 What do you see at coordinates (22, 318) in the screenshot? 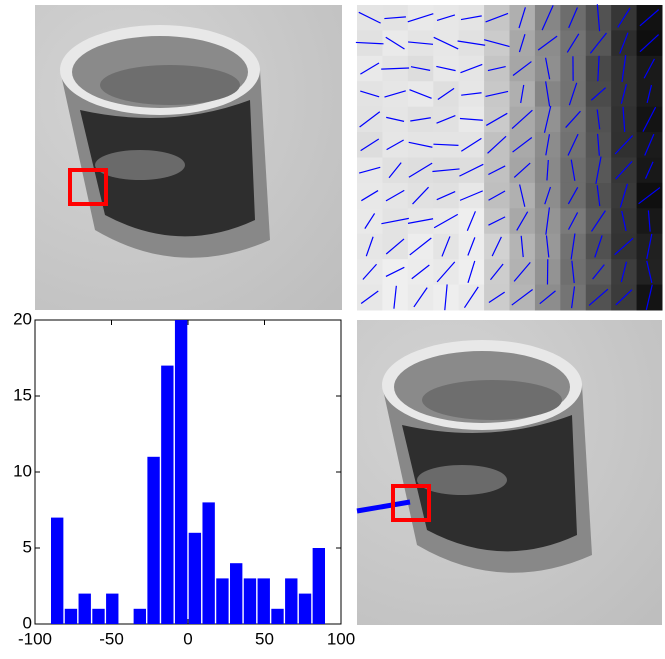
I see `y-tick-label: 20` at bounding box center [22, 318].